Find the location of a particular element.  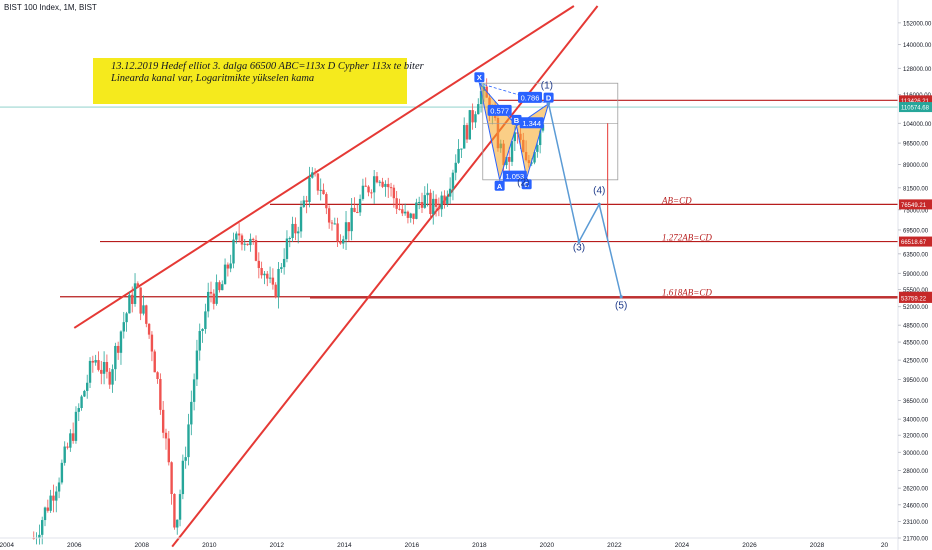

time-tick-label: 20 is located at coordinates (885, 545).